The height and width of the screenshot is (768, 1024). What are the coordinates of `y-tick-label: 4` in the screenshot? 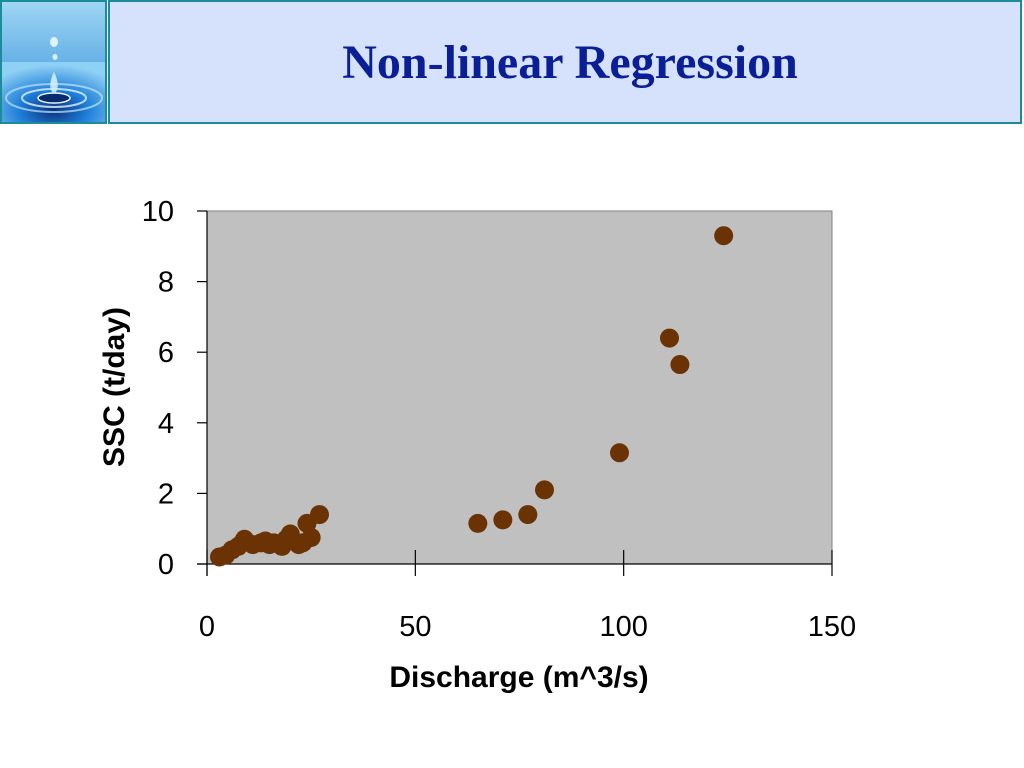 It's located at (166, 424).